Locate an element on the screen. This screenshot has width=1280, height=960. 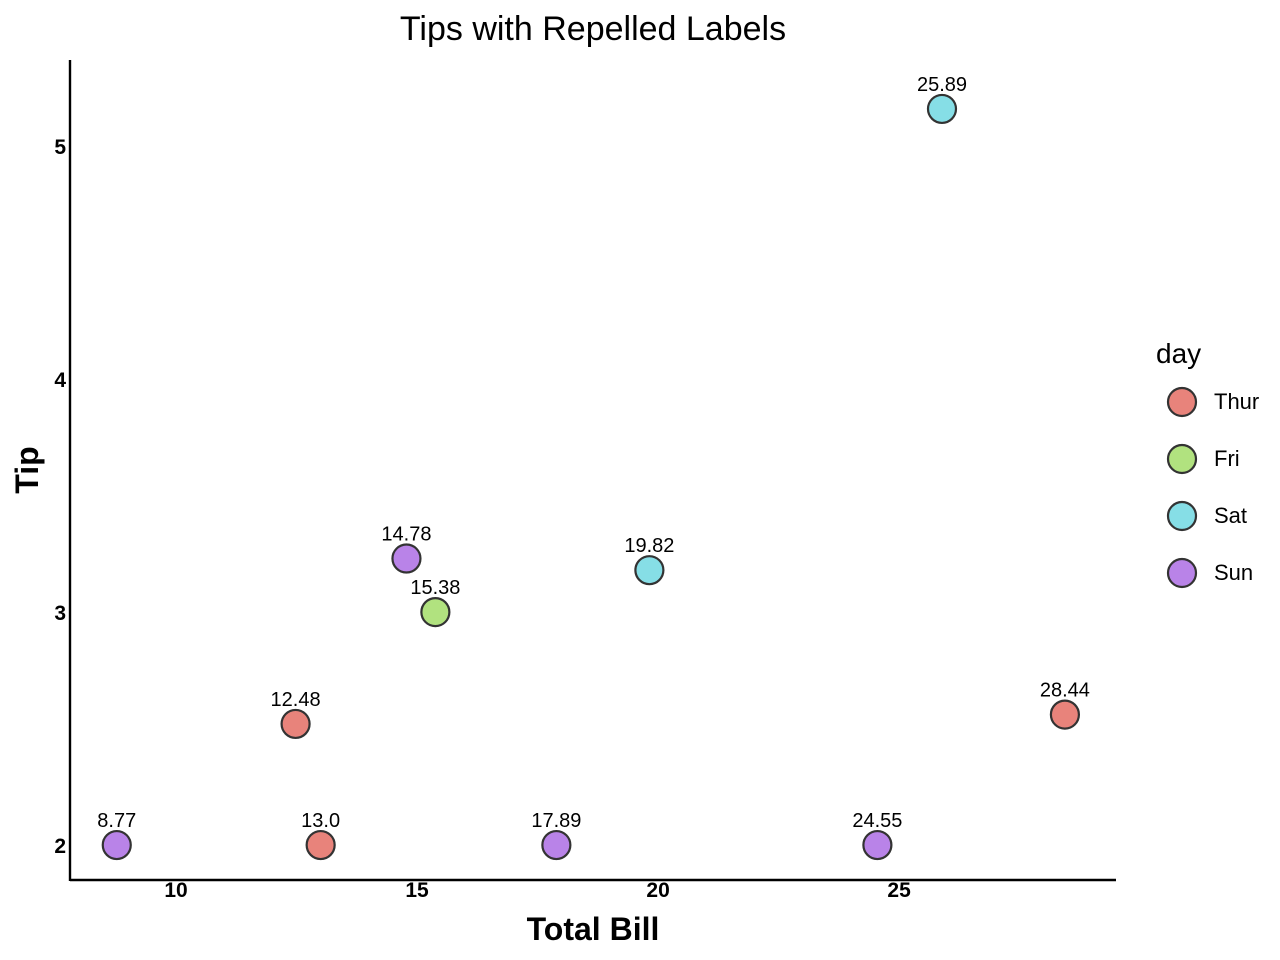
legend-label-sun: Sun is located at coordinates (1233, 572).